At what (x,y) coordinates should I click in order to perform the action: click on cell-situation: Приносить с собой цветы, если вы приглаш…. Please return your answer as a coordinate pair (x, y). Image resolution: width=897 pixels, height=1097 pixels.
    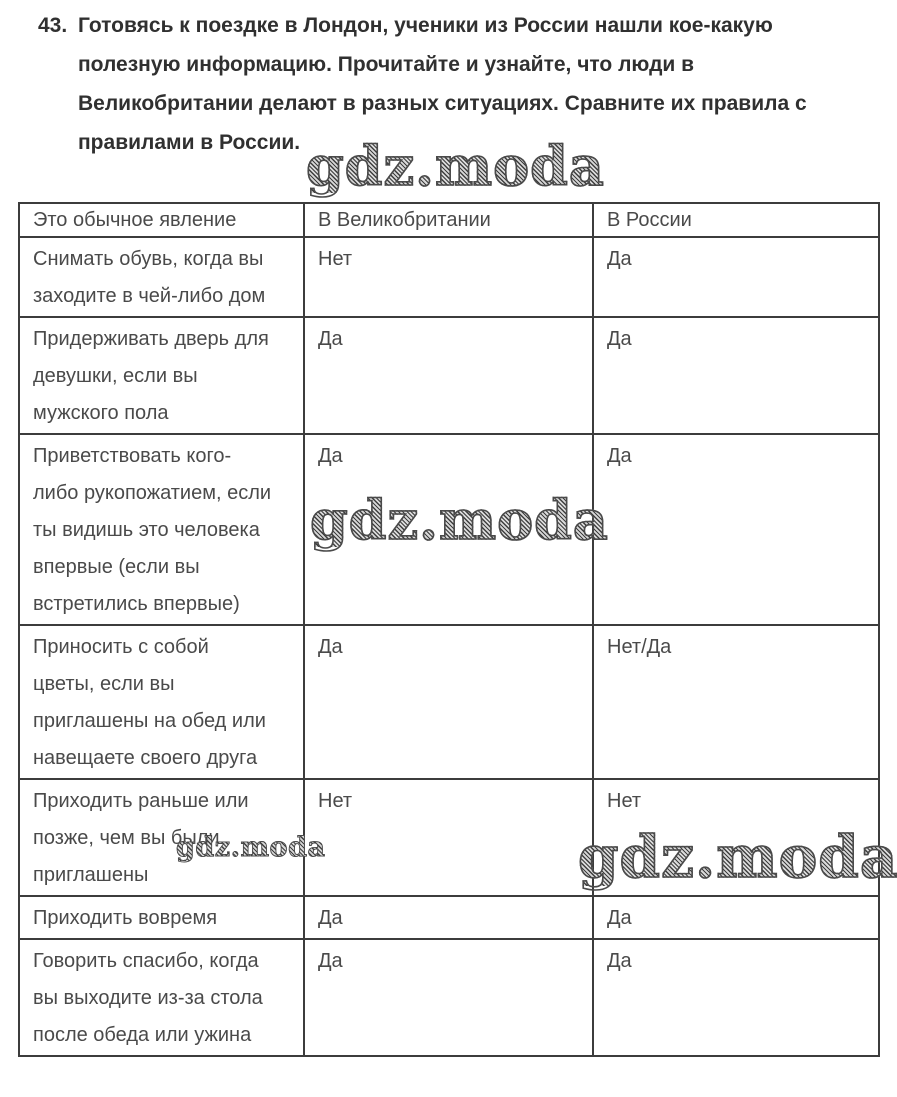
    Looking at the image, I should click on (161, 702).